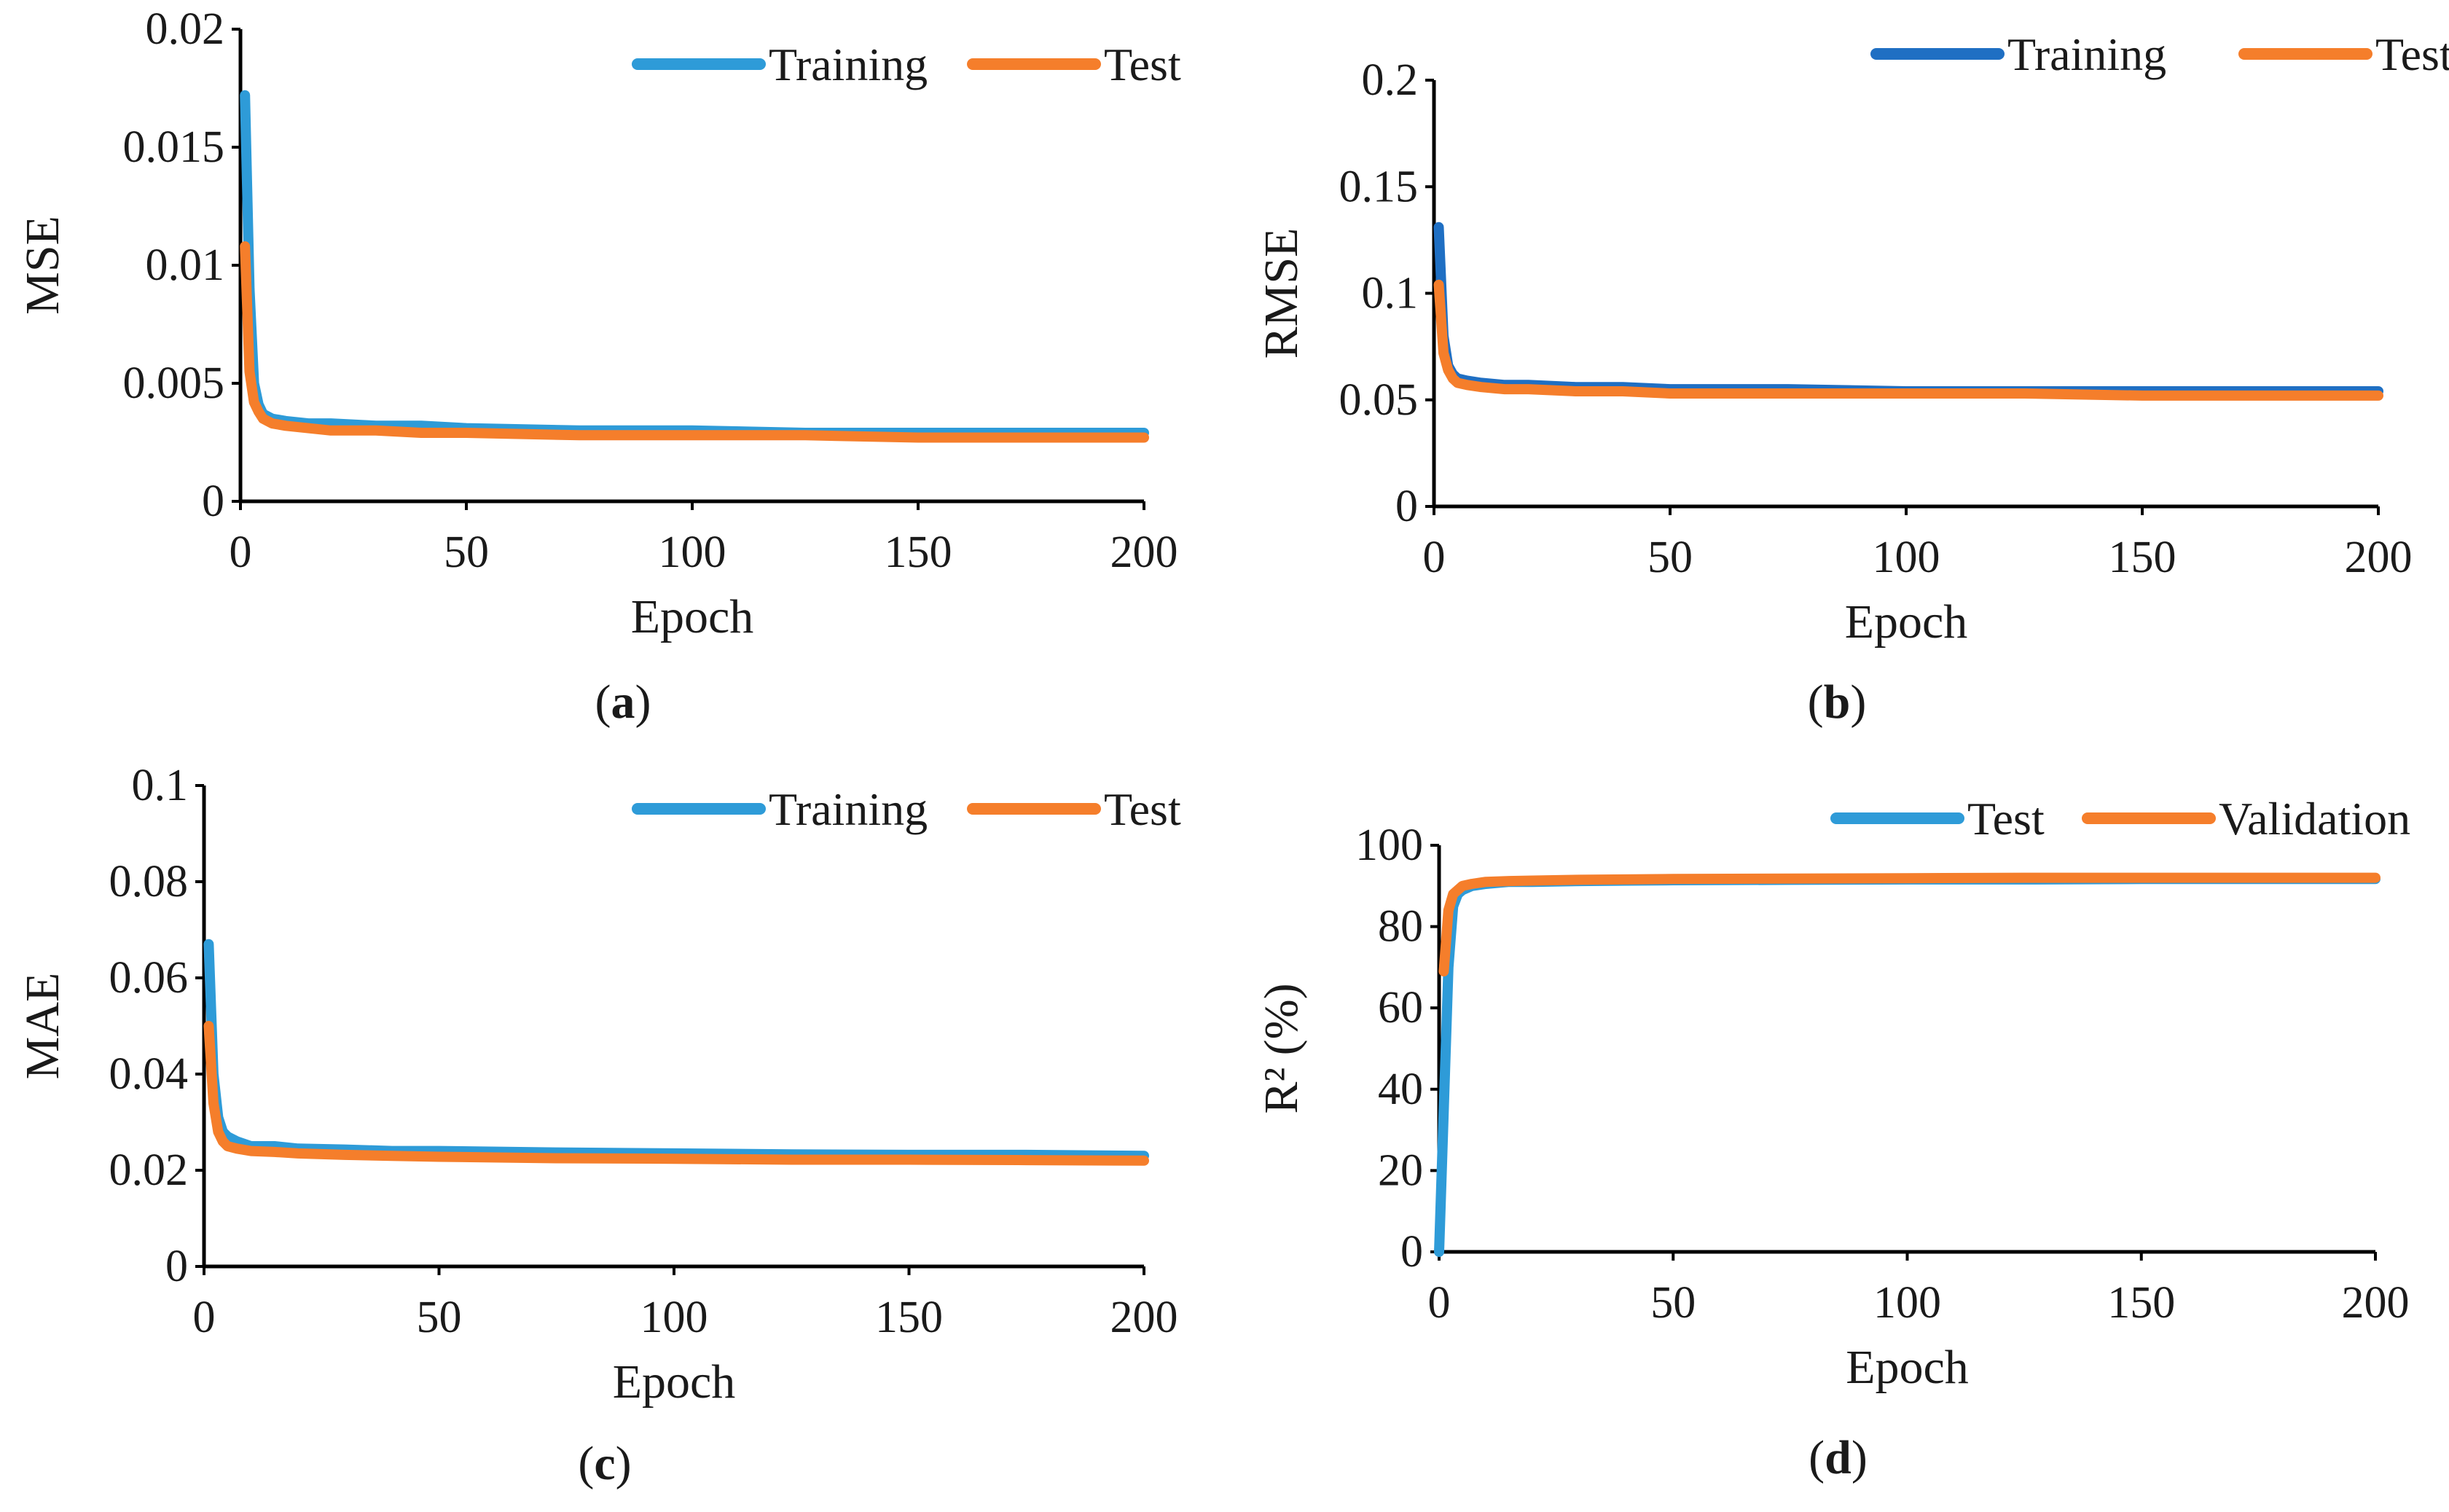 Image resolution: width=2449 pixels, height=1512 pixels. What do you see at coordinates (149, 978) in the screenshot?
I see `y-tick-label: 0.06` at bounding box center [149, 978].